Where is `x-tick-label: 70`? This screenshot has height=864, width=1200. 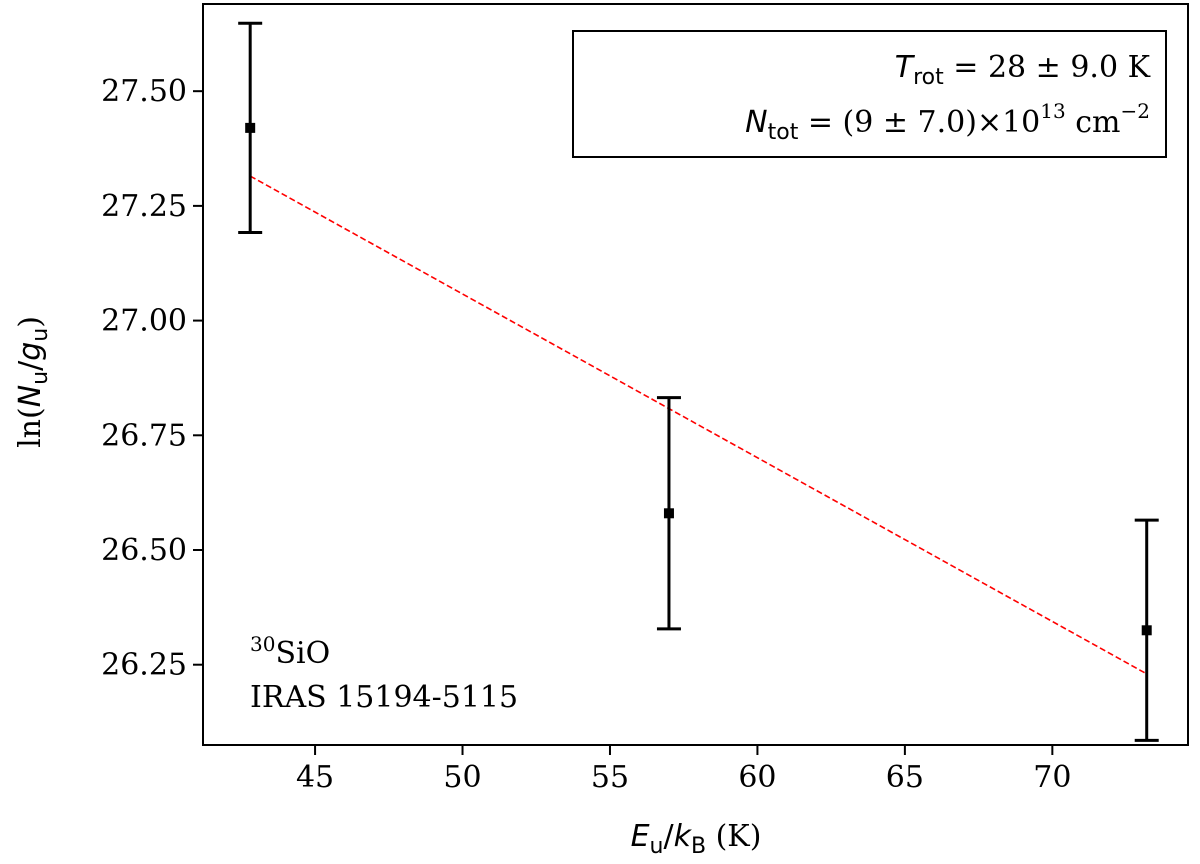
x-tick-label: 70 is located at coordinates (1052, 777).